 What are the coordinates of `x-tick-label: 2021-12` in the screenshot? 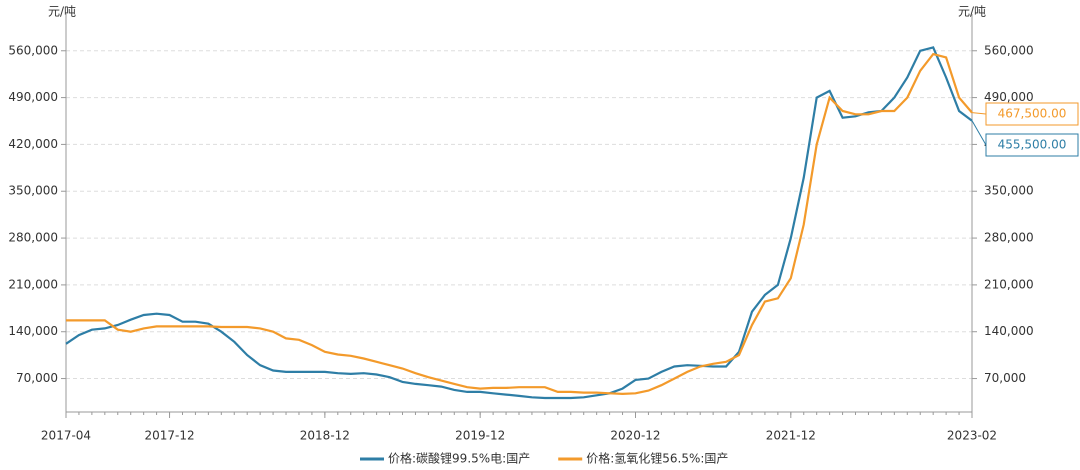 It's located at (791, 436).